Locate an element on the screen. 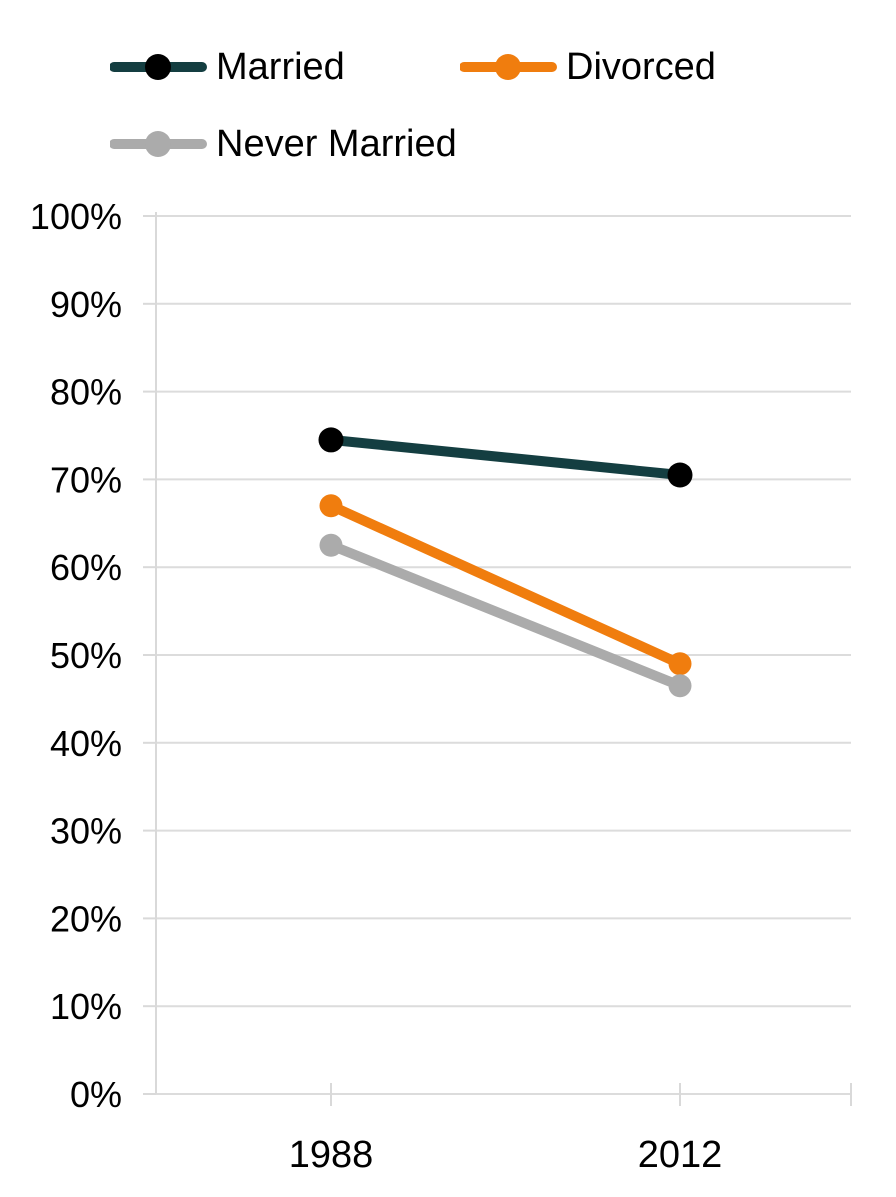 This screenshot has width=896, height=1197. chart-legend: Married Divorced Never Married is located at coordinates (480, 105).